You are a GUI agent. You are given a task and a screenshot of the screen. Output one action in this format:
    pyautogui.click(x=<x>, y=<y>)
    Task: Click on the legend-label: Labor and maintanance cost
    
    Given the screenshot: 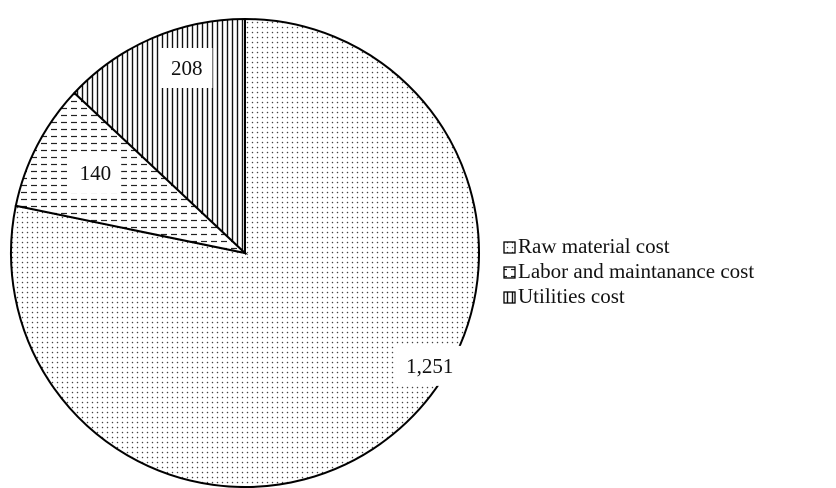 What is the action you would take?
    pyautogui.click(x=636, y=271)
    